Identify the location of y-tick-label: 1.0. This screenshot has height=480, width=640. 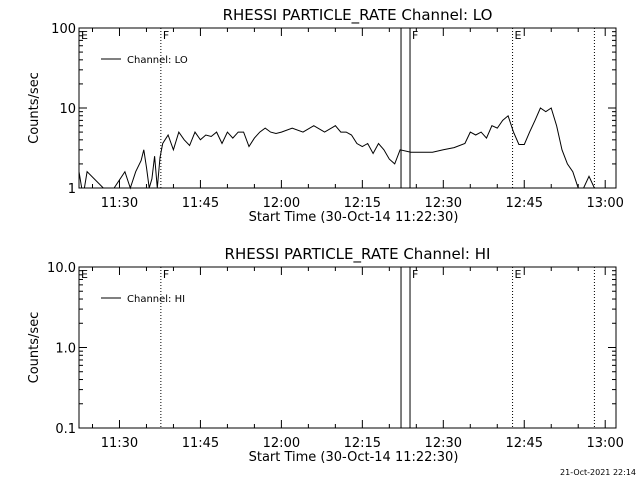
(65, 349).